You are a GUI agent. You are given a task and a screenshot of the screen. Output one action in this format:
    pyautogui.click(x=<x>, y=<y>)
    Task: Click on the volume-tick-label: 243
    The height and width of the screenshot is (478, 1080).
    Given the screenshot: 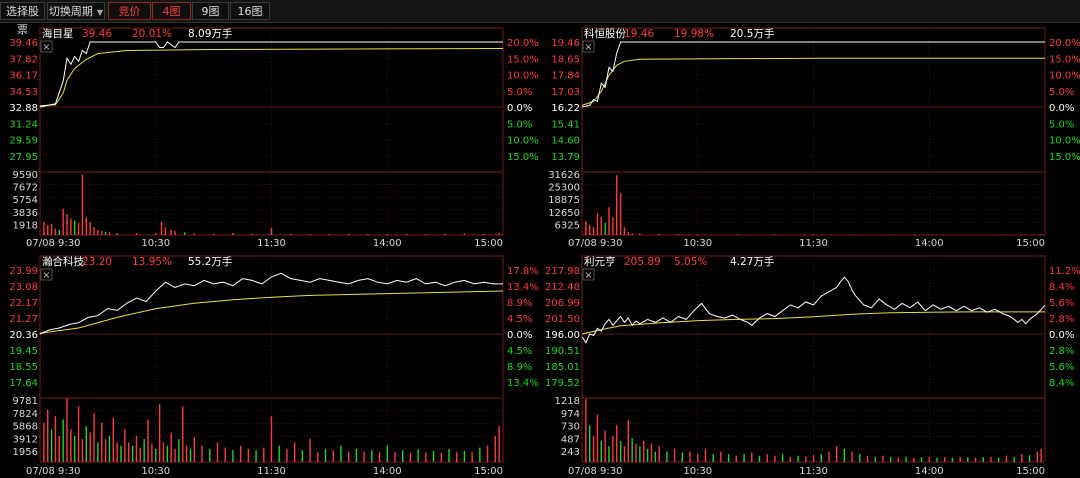 What is the action you would take?
    pyautogui.click(x=570, y=452)
    